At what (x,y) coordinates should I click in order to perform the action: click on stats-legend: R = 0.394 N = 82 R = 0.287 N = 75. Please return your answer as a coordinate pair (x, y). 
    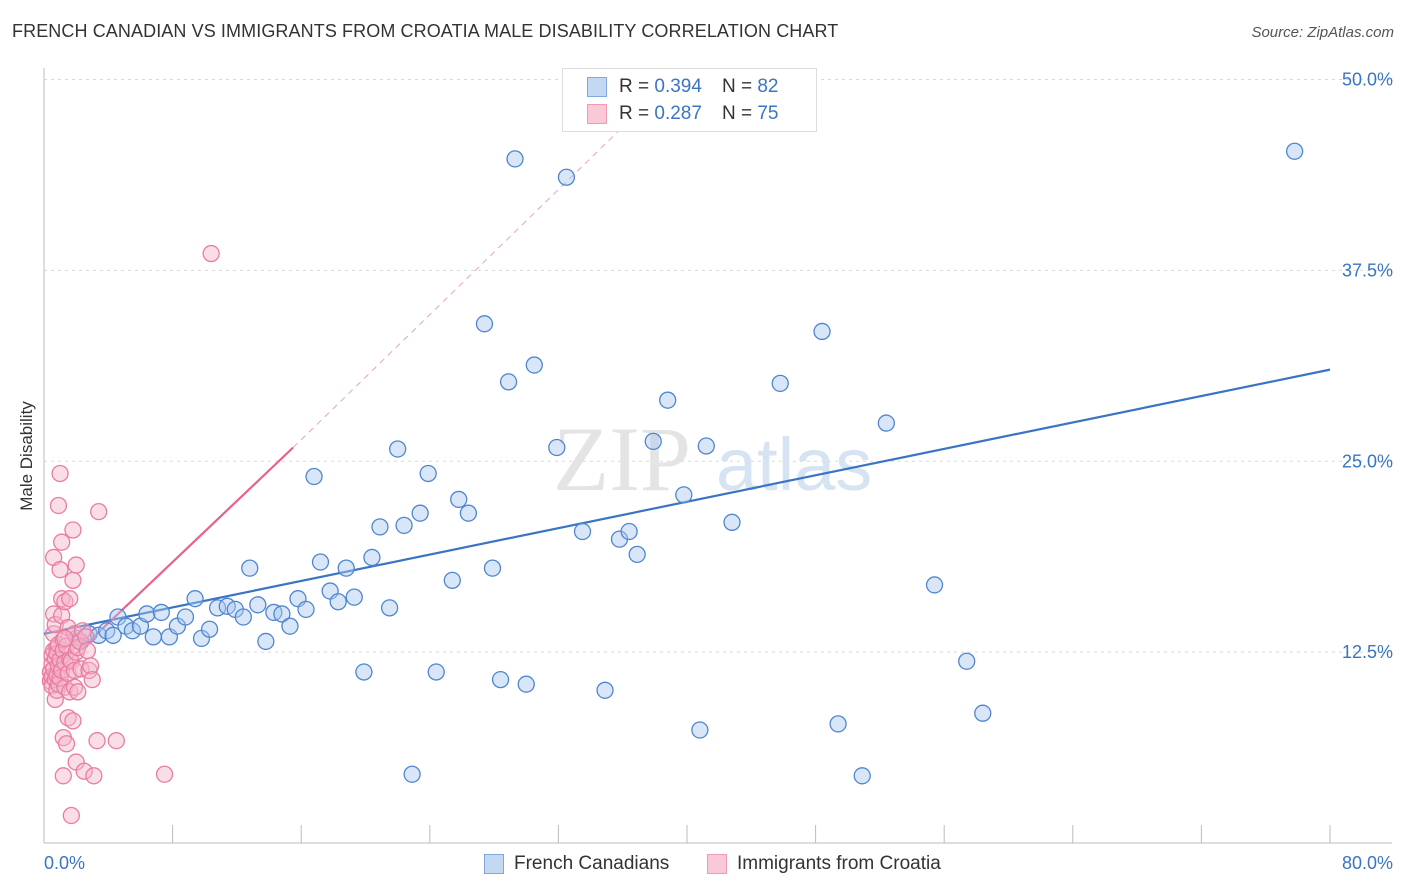
    Looking at the image, I should click on (689, 100).